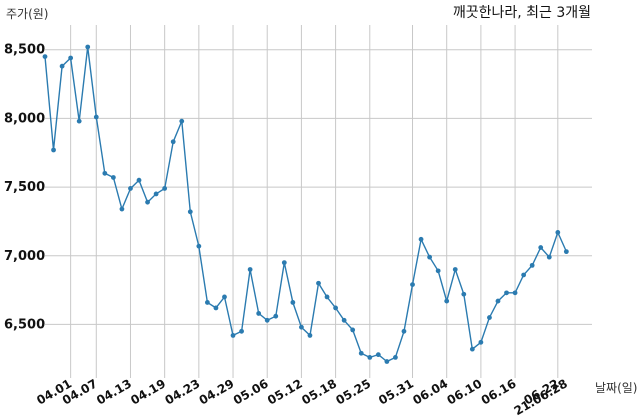 The height and width of the screenshot is (419, 640). I want to click on y-tick-label: 7,500, so click(24, 187).